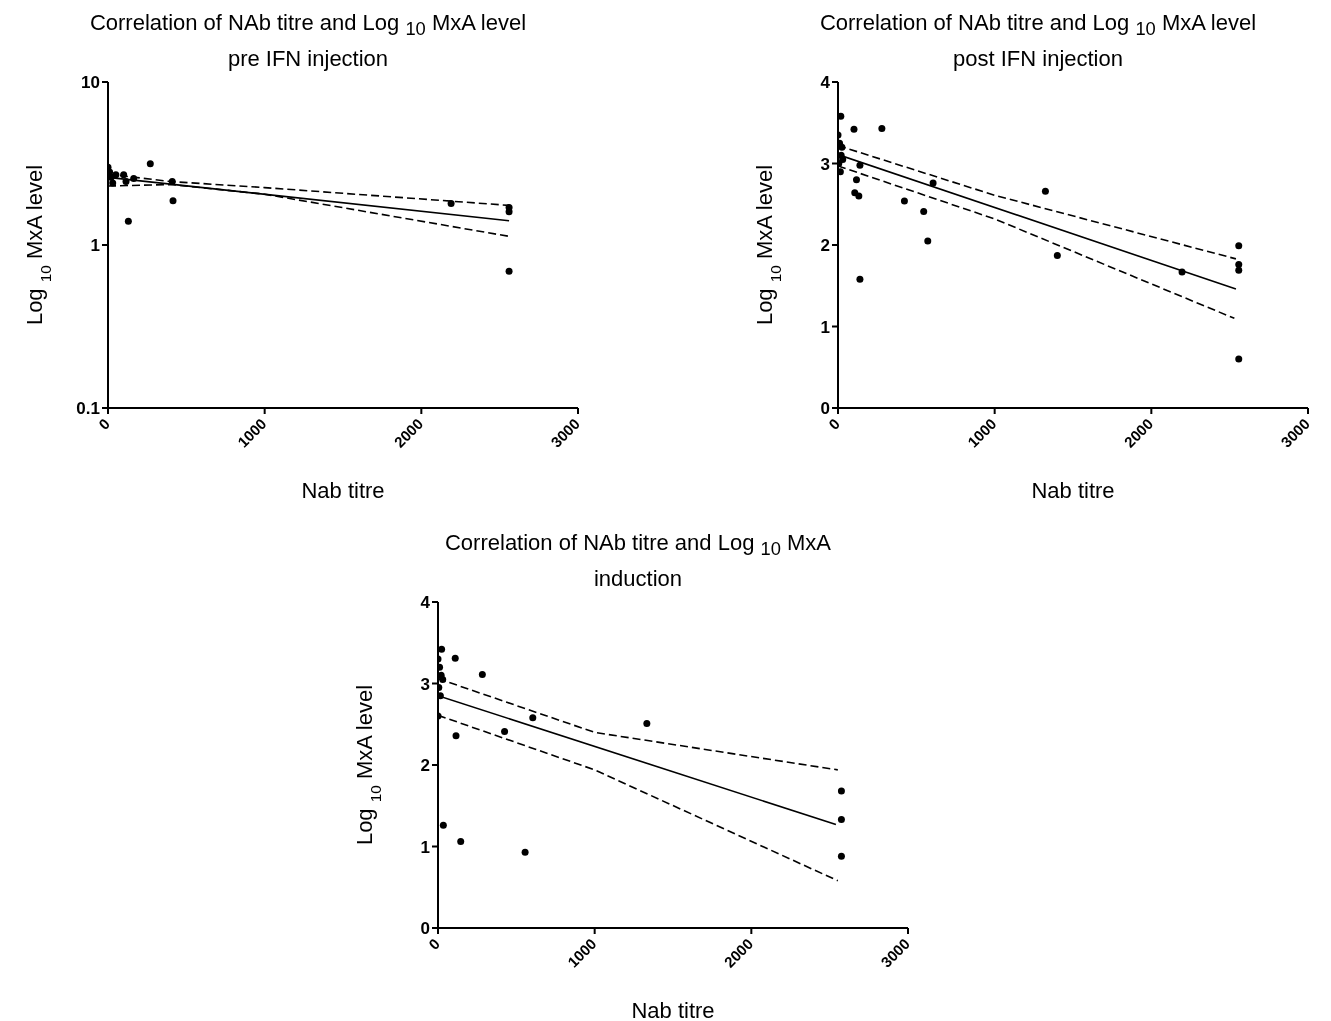  What do you see at coordinates (308, 41) in the screenshot?
I see `chart-title: Correlation of NAb titre and Log $_{10}$ MxA level pre IFN injection` at bounding box center [308, 41].